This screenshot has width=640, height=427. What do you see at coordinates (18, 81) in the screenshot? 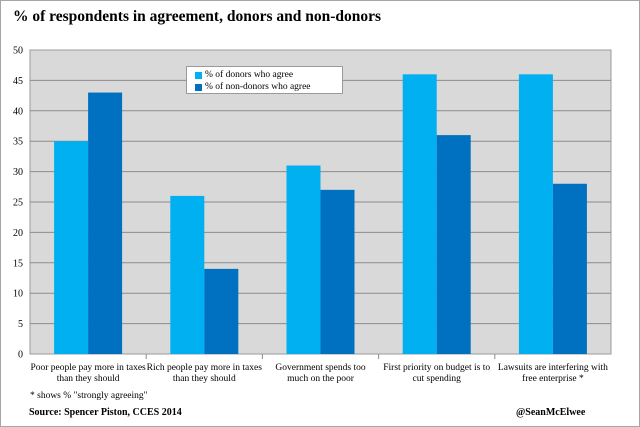
I see `y-tick-label: 45` at bounding box center [18, 81].